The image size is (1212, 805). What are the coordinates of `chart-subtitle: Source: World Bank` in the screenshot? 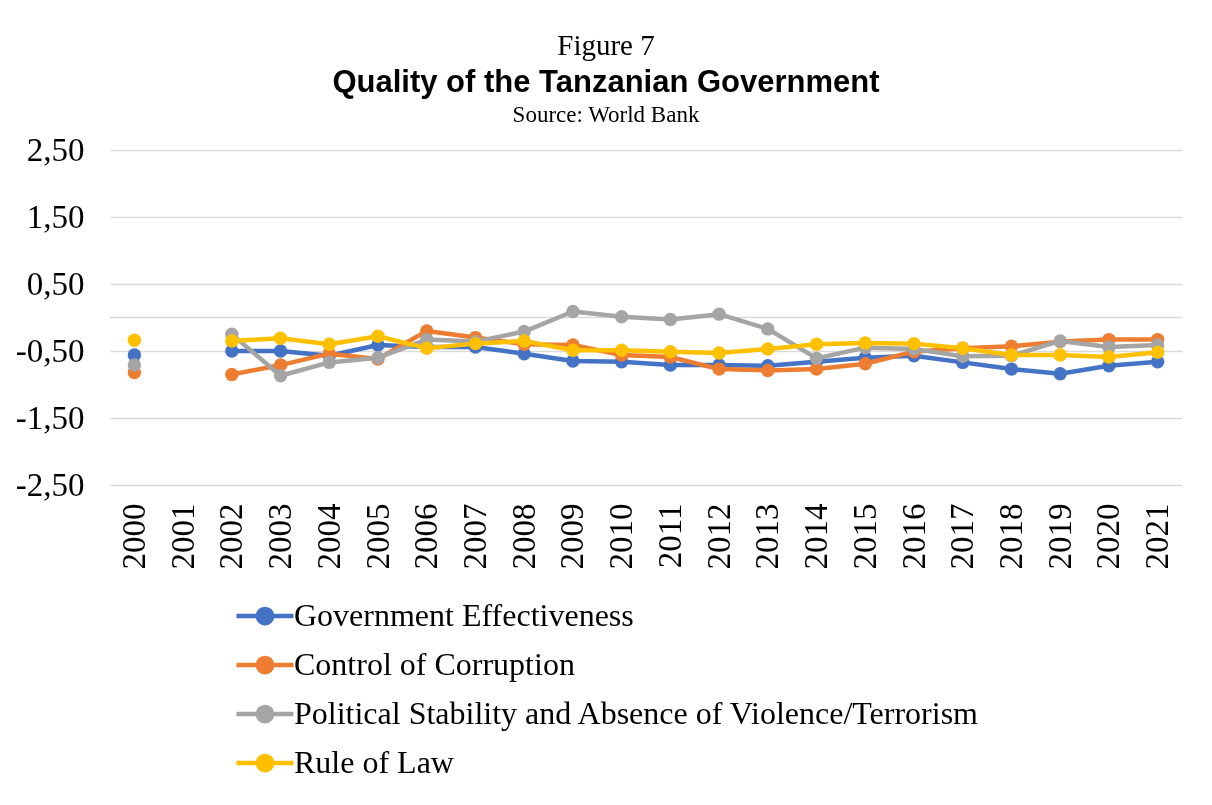 It's located at (606, 114).